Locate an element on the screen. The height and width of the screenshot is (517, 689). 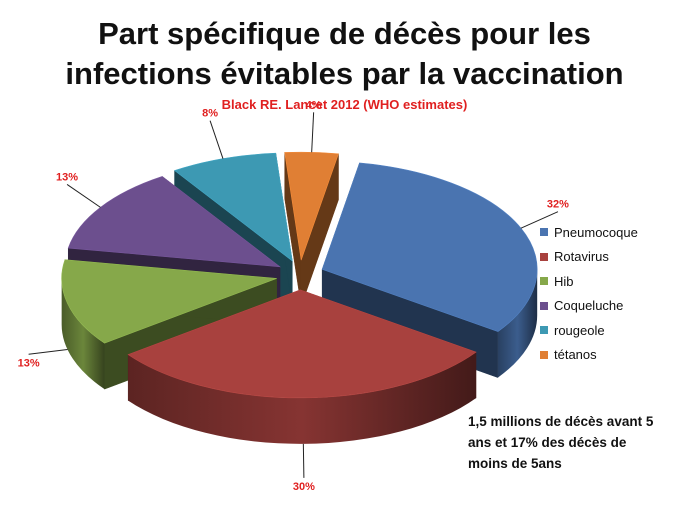
chart-title-line-2: infections évitables par la vaccination is located at coordinates (344, 73).